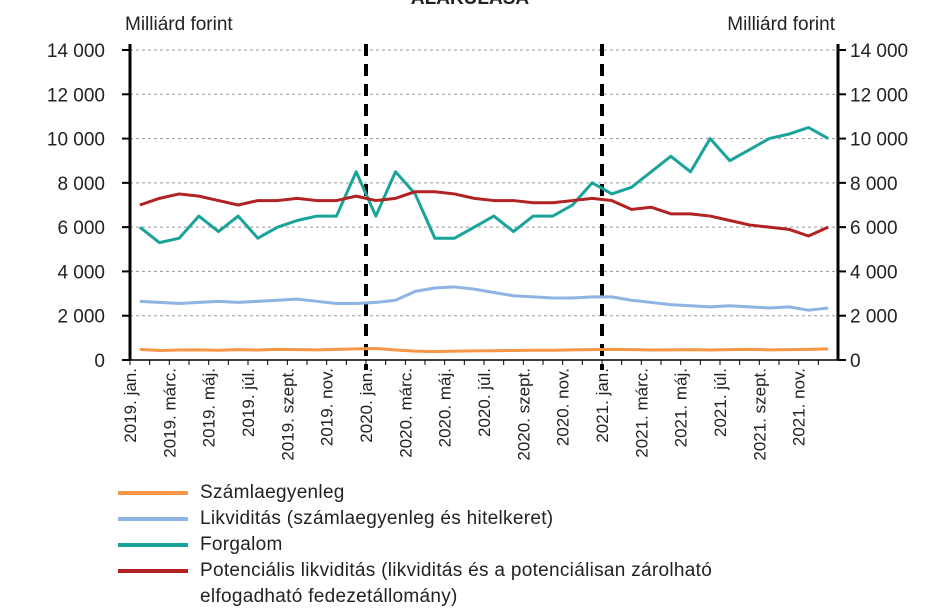 This screenshot has width=947, height=615. I want to click on y-tick-label: 8 000, so click(81, 184).